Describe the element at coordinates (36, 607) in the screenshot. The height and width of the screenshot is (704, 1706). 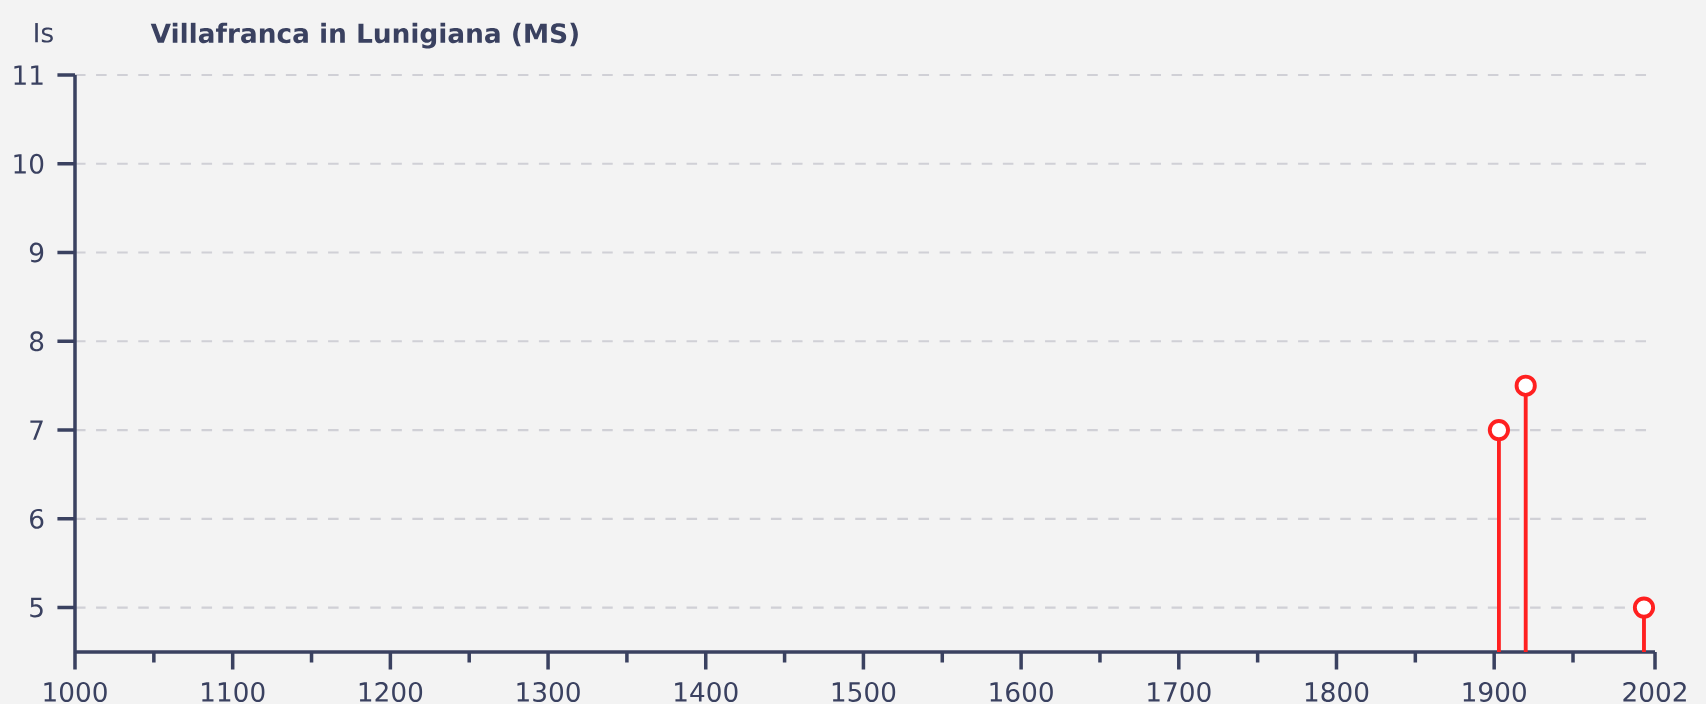
I see `y-tick-label: 5` at that location.